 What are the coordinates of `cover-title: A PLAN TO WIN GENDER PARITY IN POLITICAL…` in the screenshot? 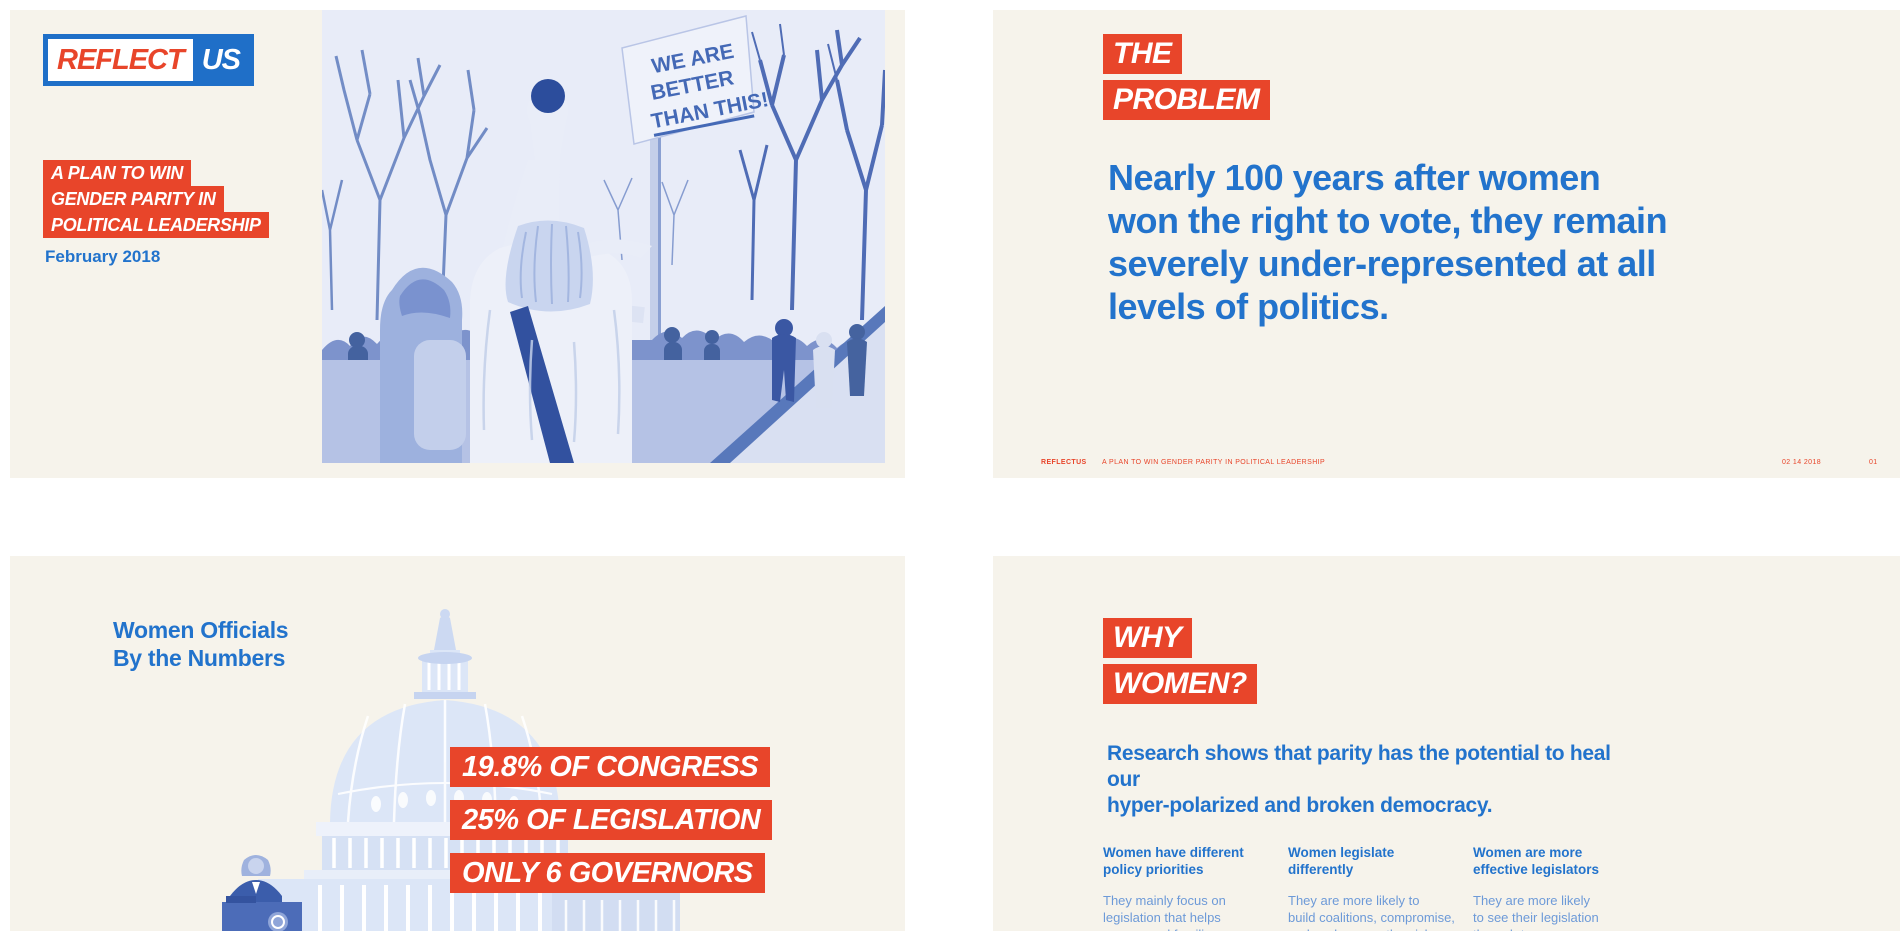 It's located at (156, 199).